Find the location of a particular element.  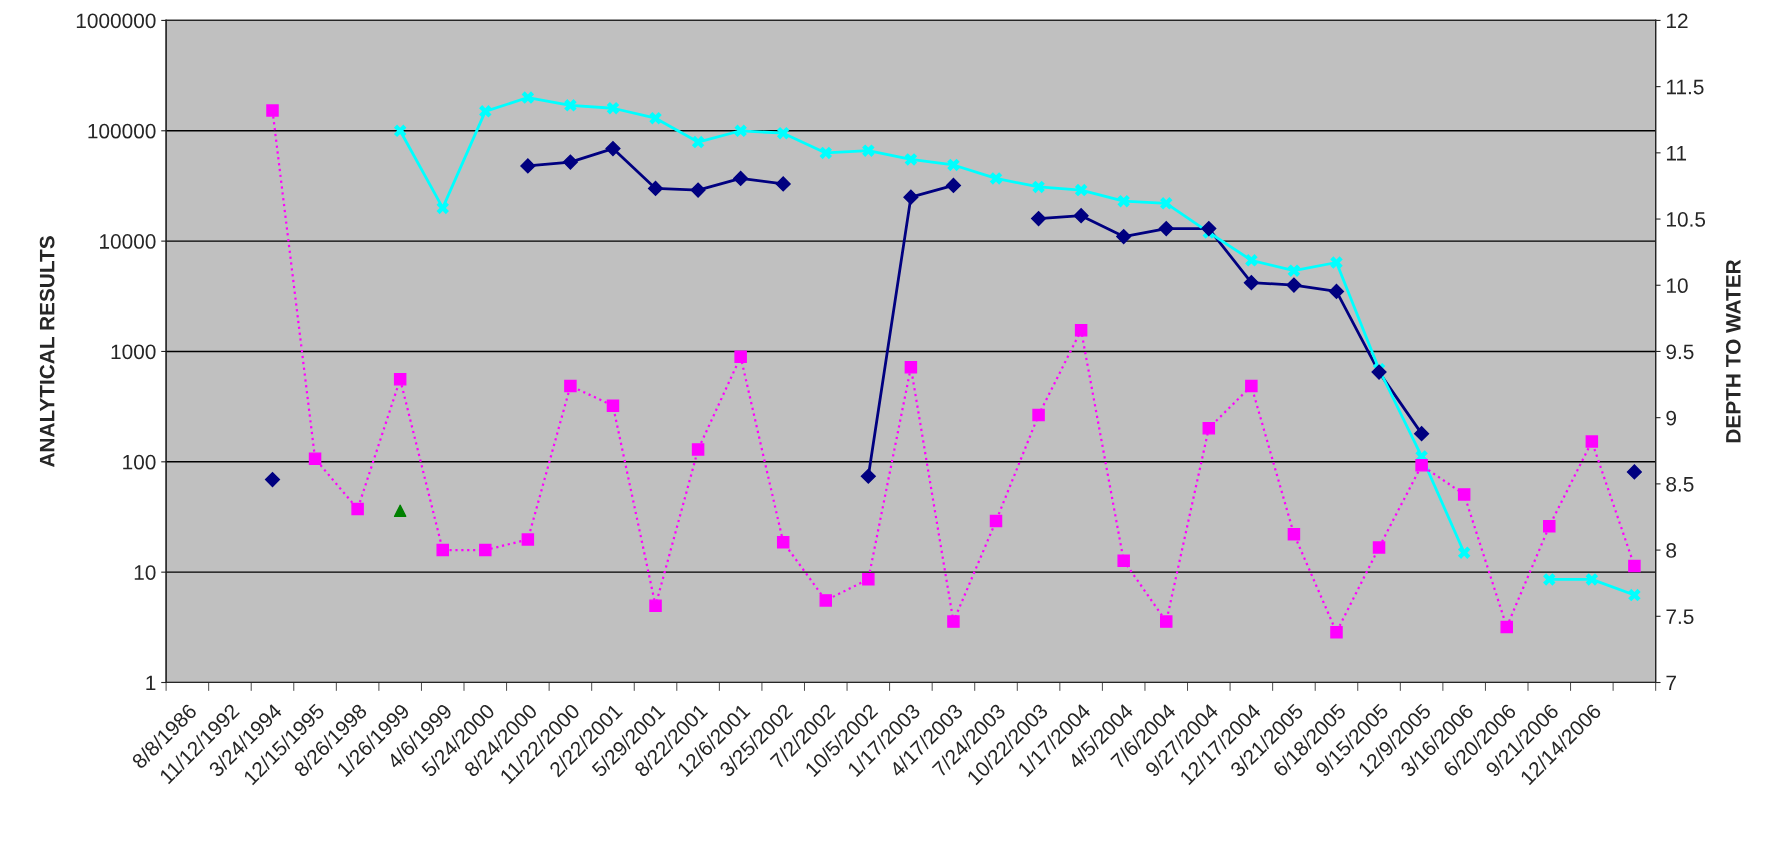

y-tick-label: 1000000 is located at coordinates (116, 21).